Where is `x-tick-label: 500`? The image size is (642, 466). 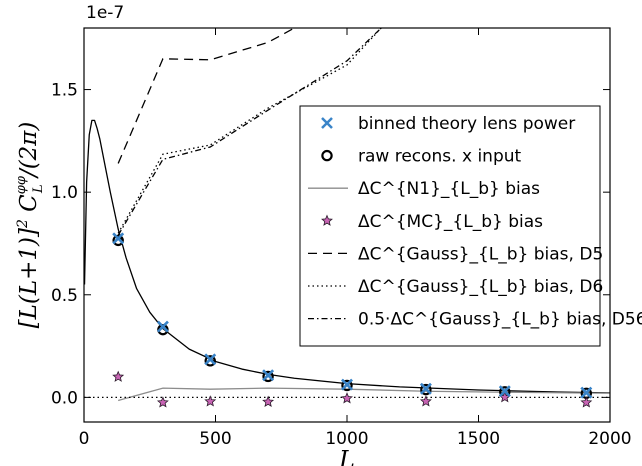 x-tick-label: 500 is located at coordinates (215, 439).